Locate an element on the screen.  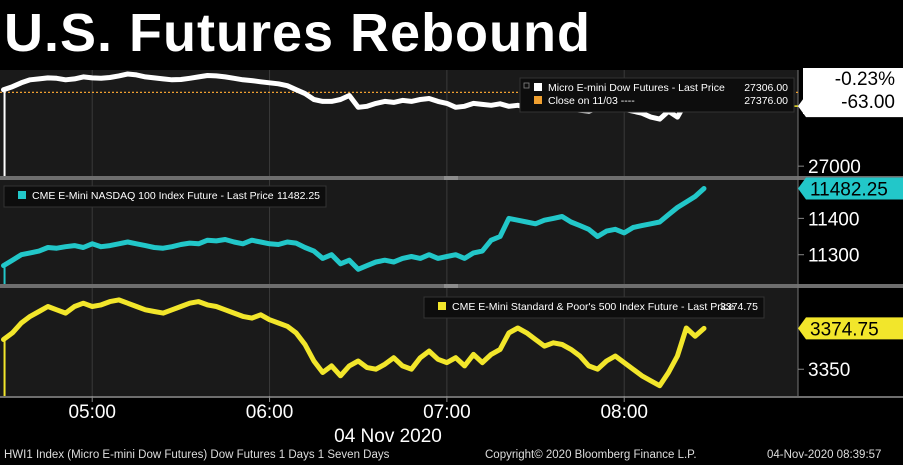
legend-collapse-icon is located at coordinates (526, 85).